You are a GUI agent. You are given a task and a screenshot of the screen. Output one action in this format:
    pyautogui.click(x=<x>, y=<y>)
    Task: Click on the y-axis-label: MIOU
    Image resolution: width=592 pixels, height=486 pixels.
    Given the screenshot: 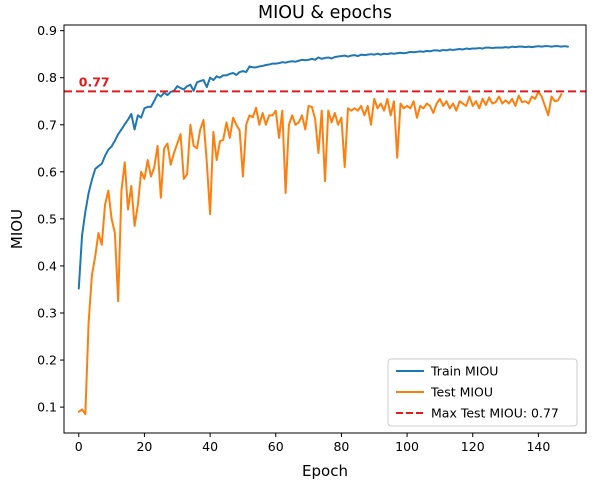 What is the action you would take?
    pyautogui.click(x=17, y=229)
    